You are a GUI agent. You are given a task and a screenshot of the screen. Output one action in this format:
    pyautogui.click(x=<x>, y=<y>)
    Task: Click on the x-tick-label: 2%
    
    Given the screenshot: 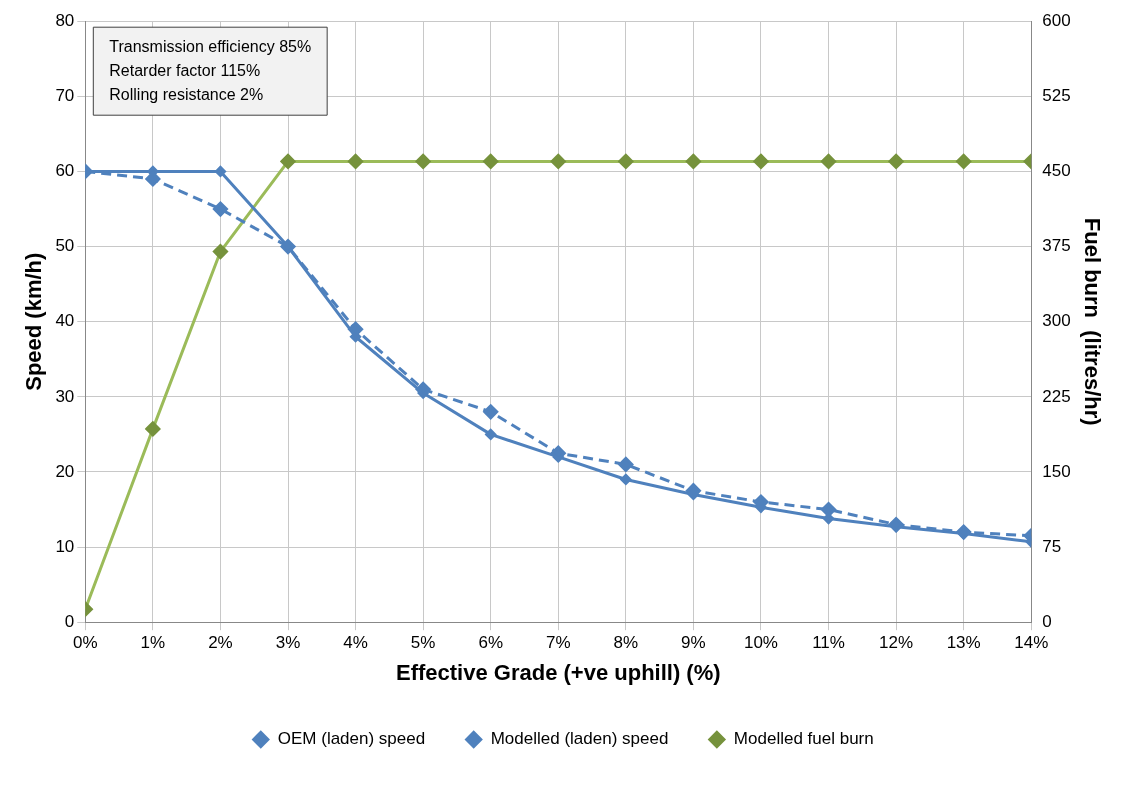 What is the action you would take?
    pyautogui.click(x=220, y=643)
    